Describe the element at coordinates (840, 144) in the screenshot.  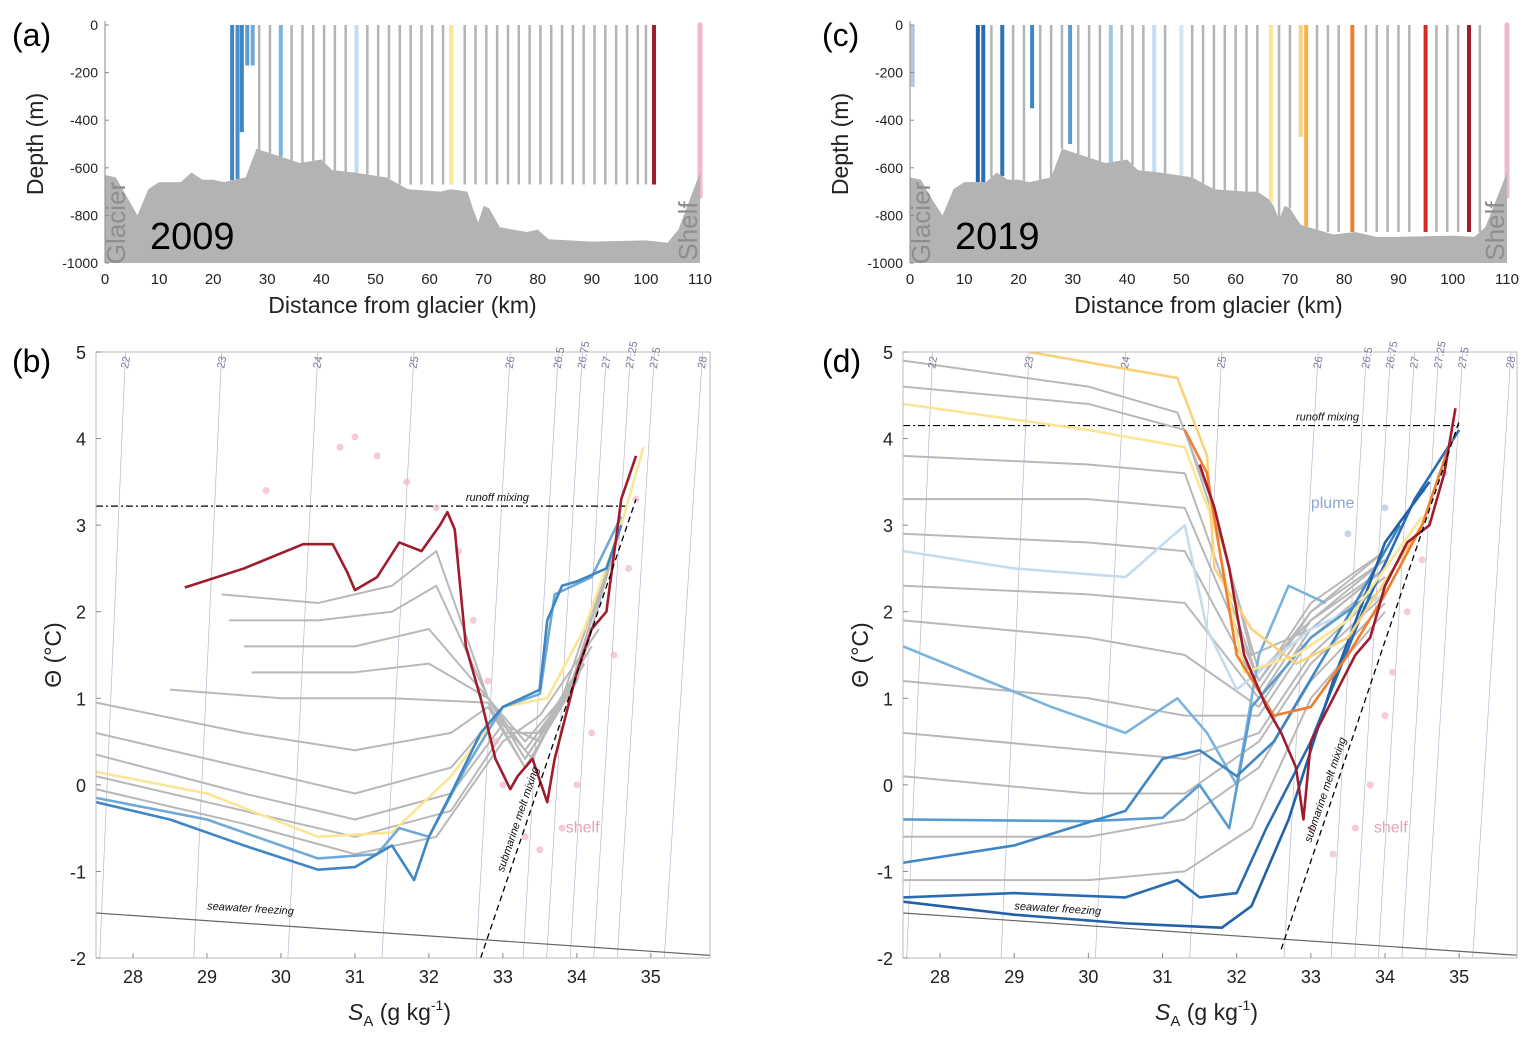
I see `y-axis-label: Depth (m)` at that location.